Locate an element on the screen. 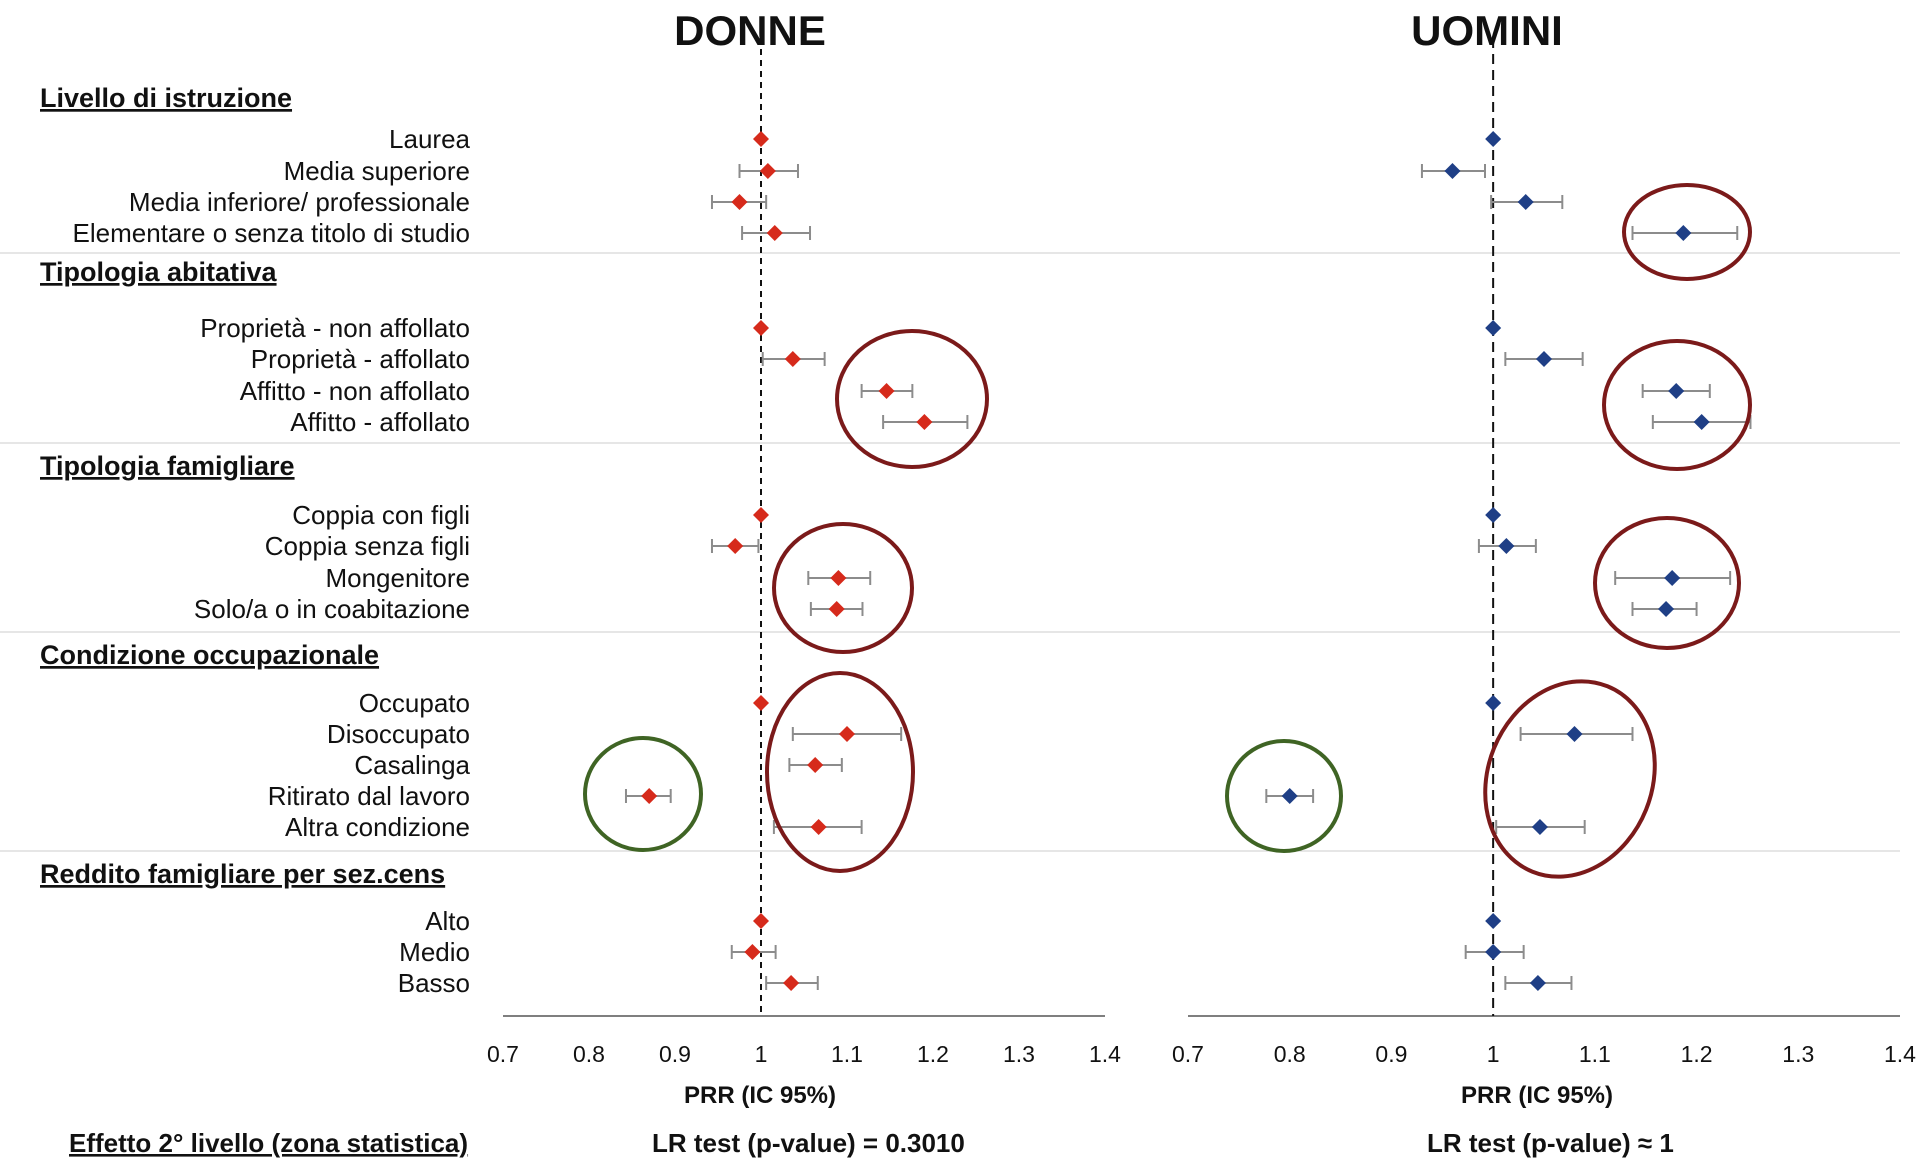 The width and height of the screenshot is (1927, 1159). row-label: Coppia senza figli is located at coordinates (367, 546).